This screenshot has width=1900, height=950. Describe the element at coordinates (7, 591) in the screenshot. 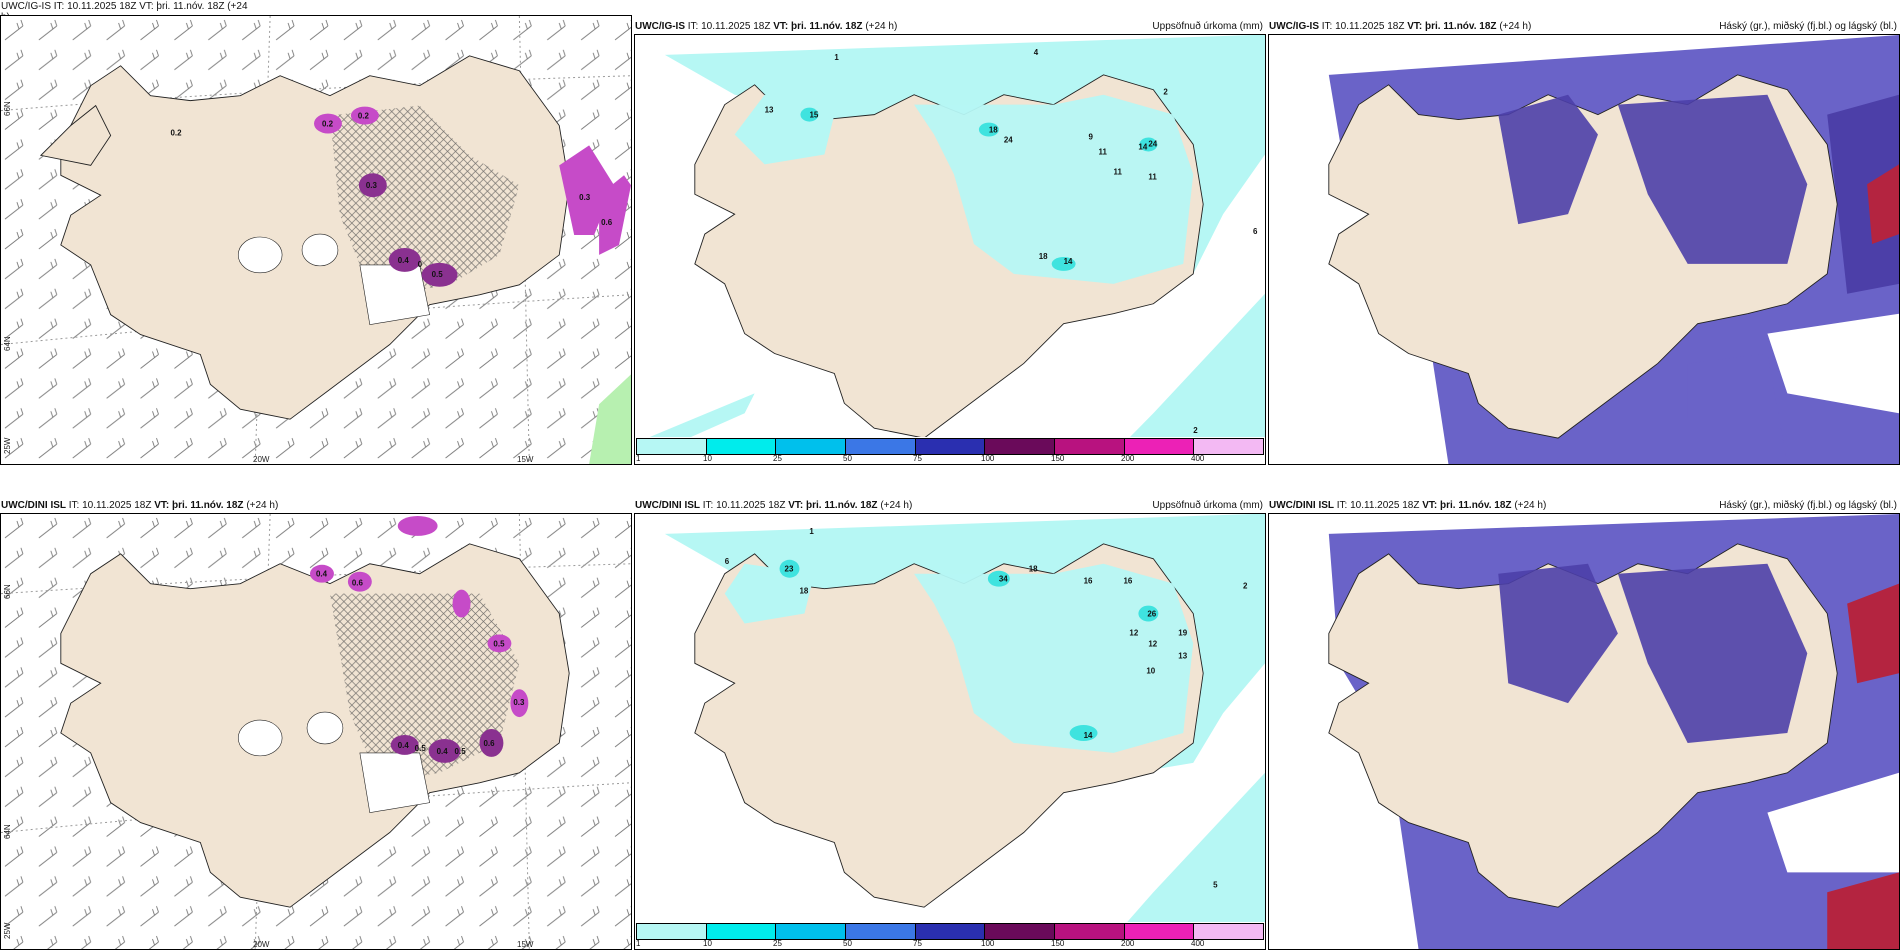

I see `lat-label-66n: 66N` at that location.